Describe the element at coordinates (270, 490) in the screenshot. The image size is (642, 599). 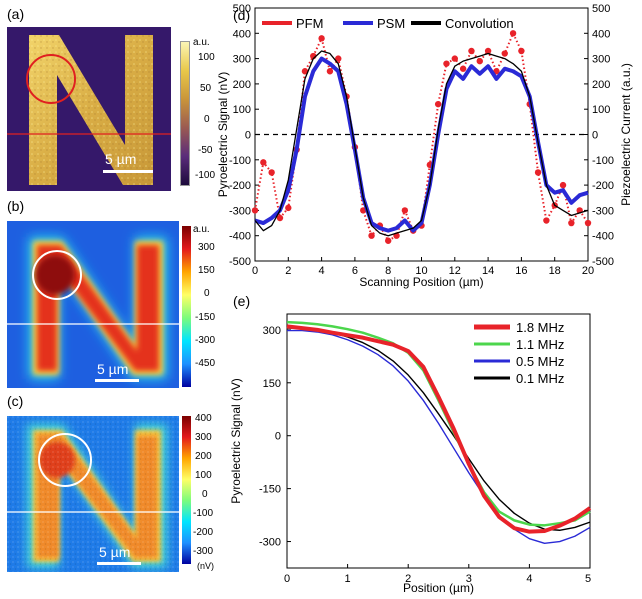
I see `chart-e-y-tick-label: -150` at that location.